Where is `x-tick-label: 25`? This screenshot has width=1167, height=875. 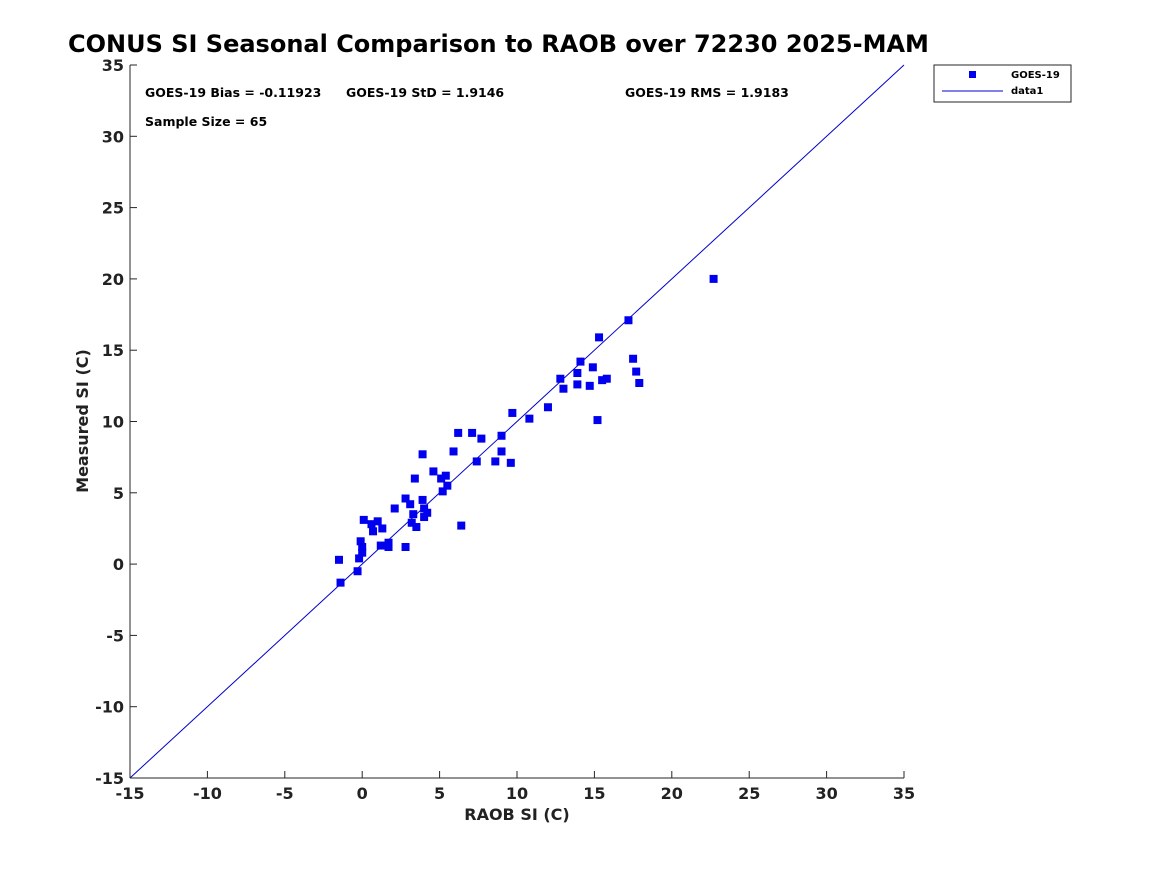
x-tick-label: 25 is located at coordinates (749, 793).